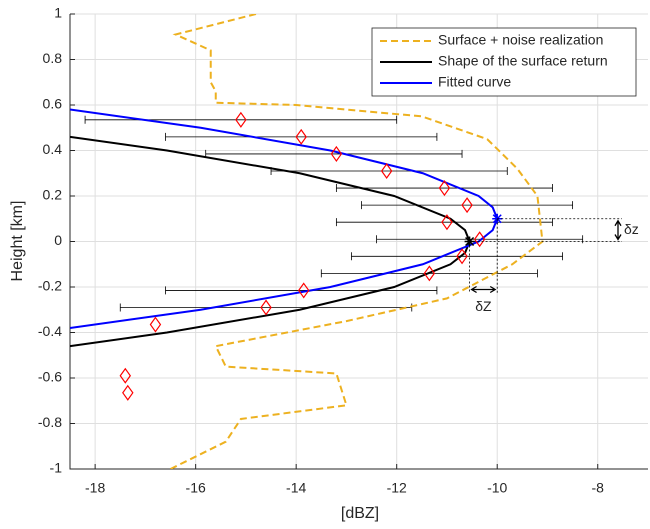 The width and height of the screenshot is (650, 529). What do you see at coordinates (56, 468) in the screenshot?
I see `y-tick-label: -1` at bounding box center [56, 468].